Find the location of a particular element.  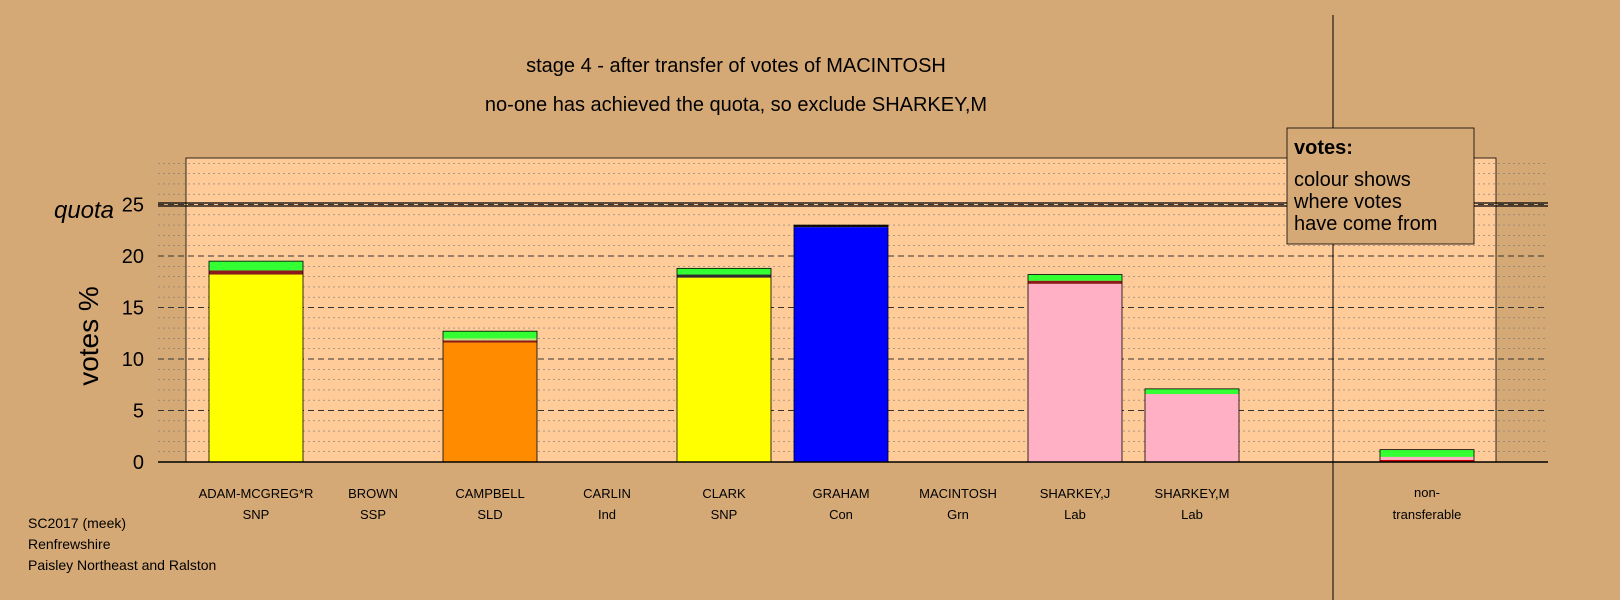

candidate-name-label: CLARK is located at coordinates (724, 493).